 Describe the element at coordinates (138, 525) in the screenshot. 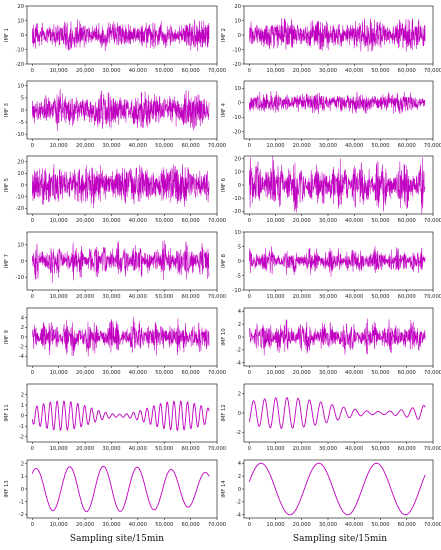

I see `imf-13-x-tick-label-4: 40,000` at that location.